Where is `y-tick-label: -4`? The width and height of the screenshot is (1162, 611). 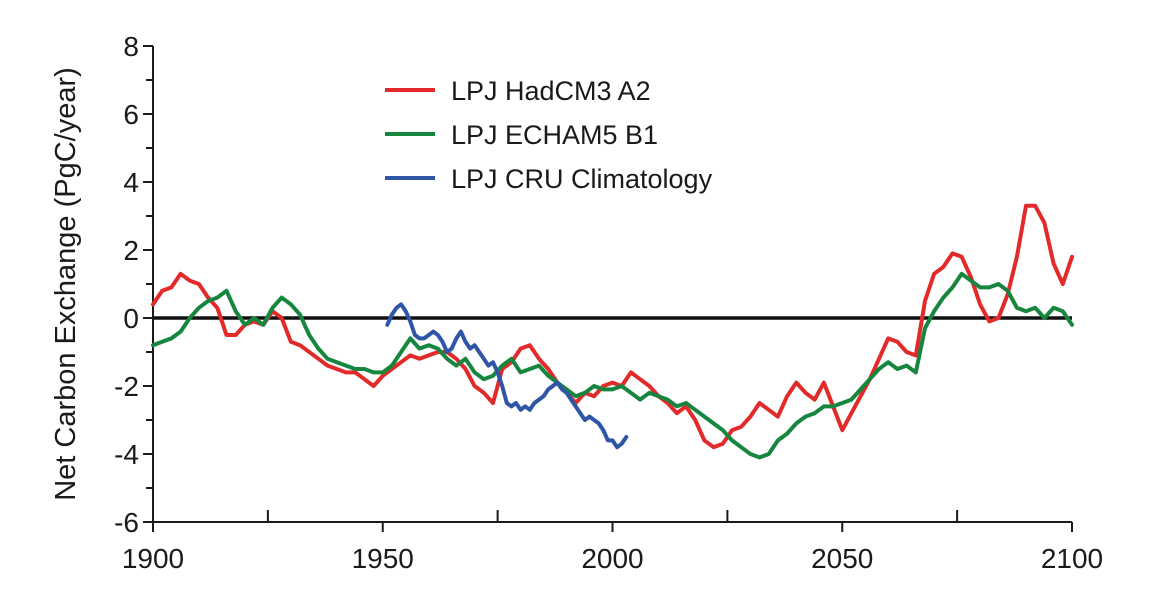
y-tick-label: -4 is located at coordinates (126, 454).